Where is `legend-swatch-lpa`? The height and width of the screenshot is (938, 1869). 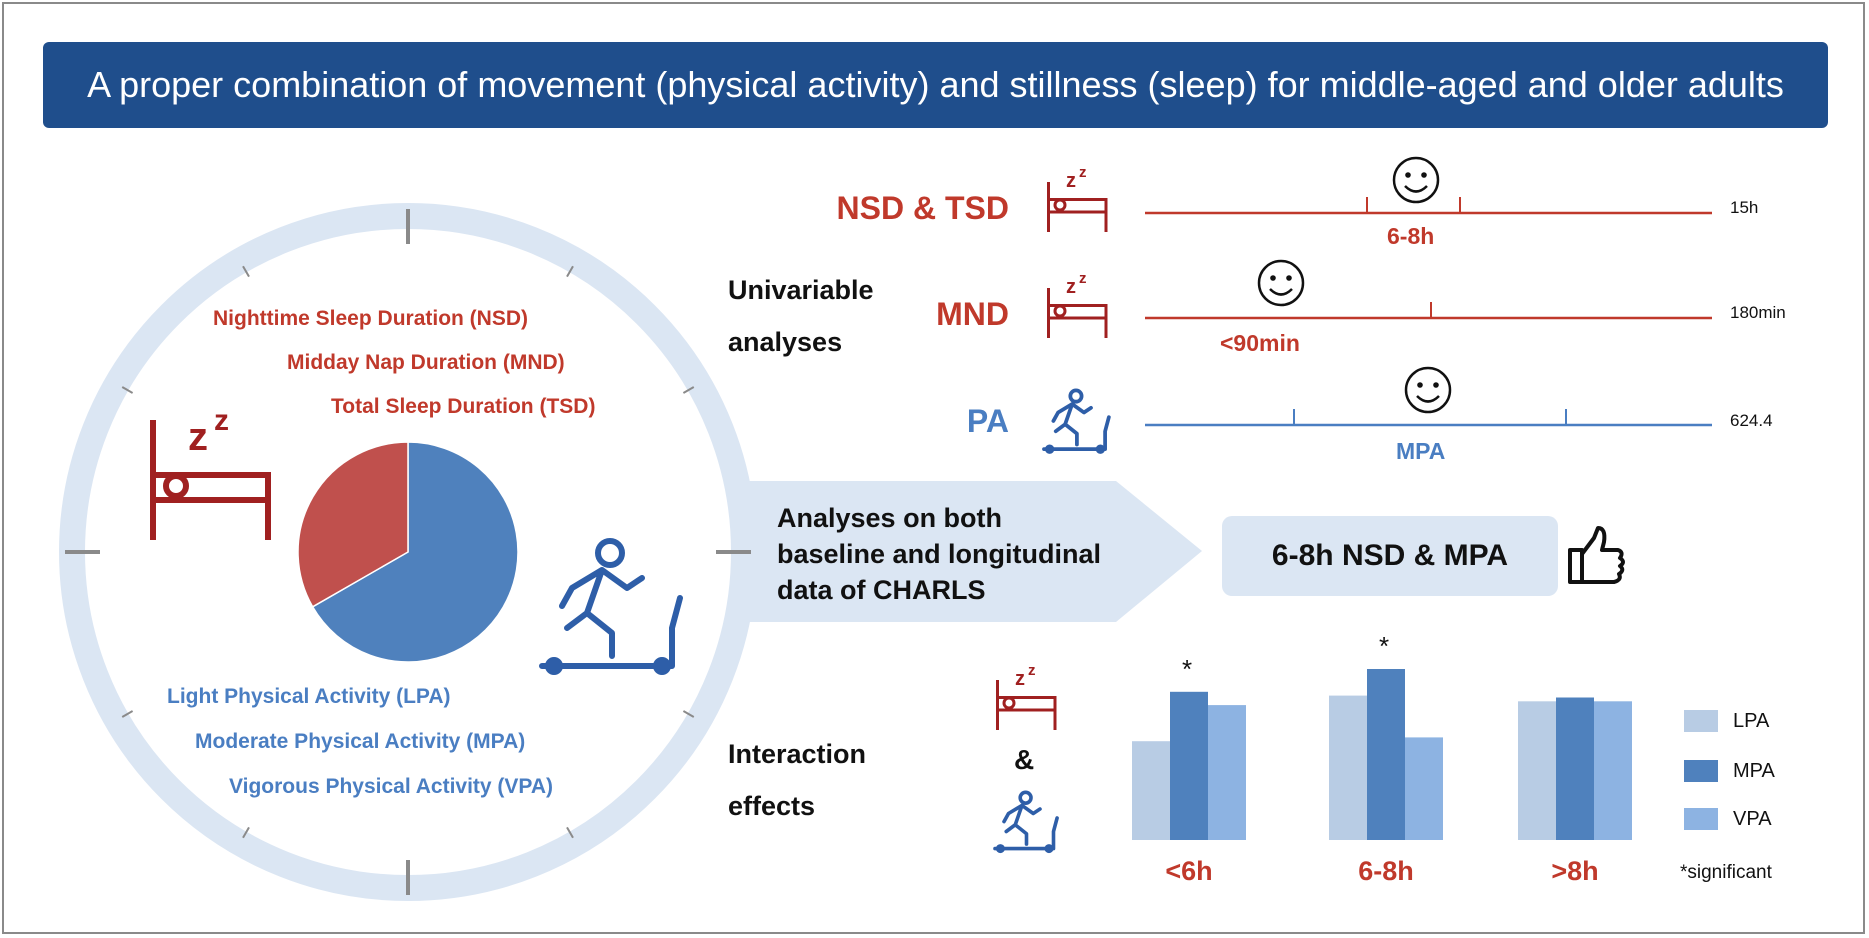
legend-swatch-lpa is located at coordinates (1701, 721).